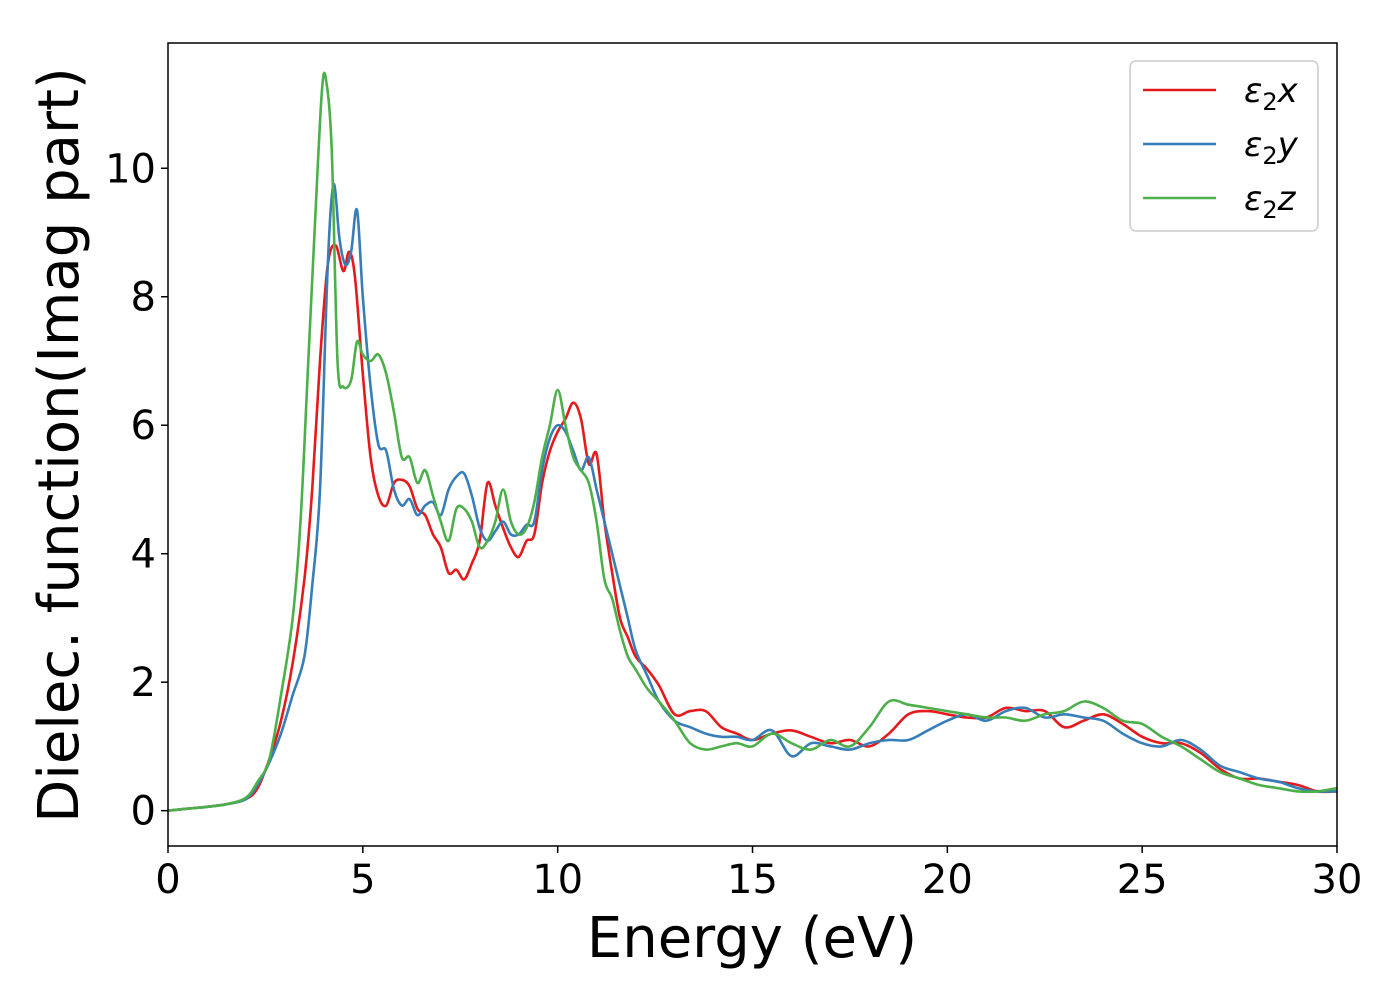 This screenshot has width=1400, height=1000. I want to click on x-tick-label: 10, so click(557, 880).